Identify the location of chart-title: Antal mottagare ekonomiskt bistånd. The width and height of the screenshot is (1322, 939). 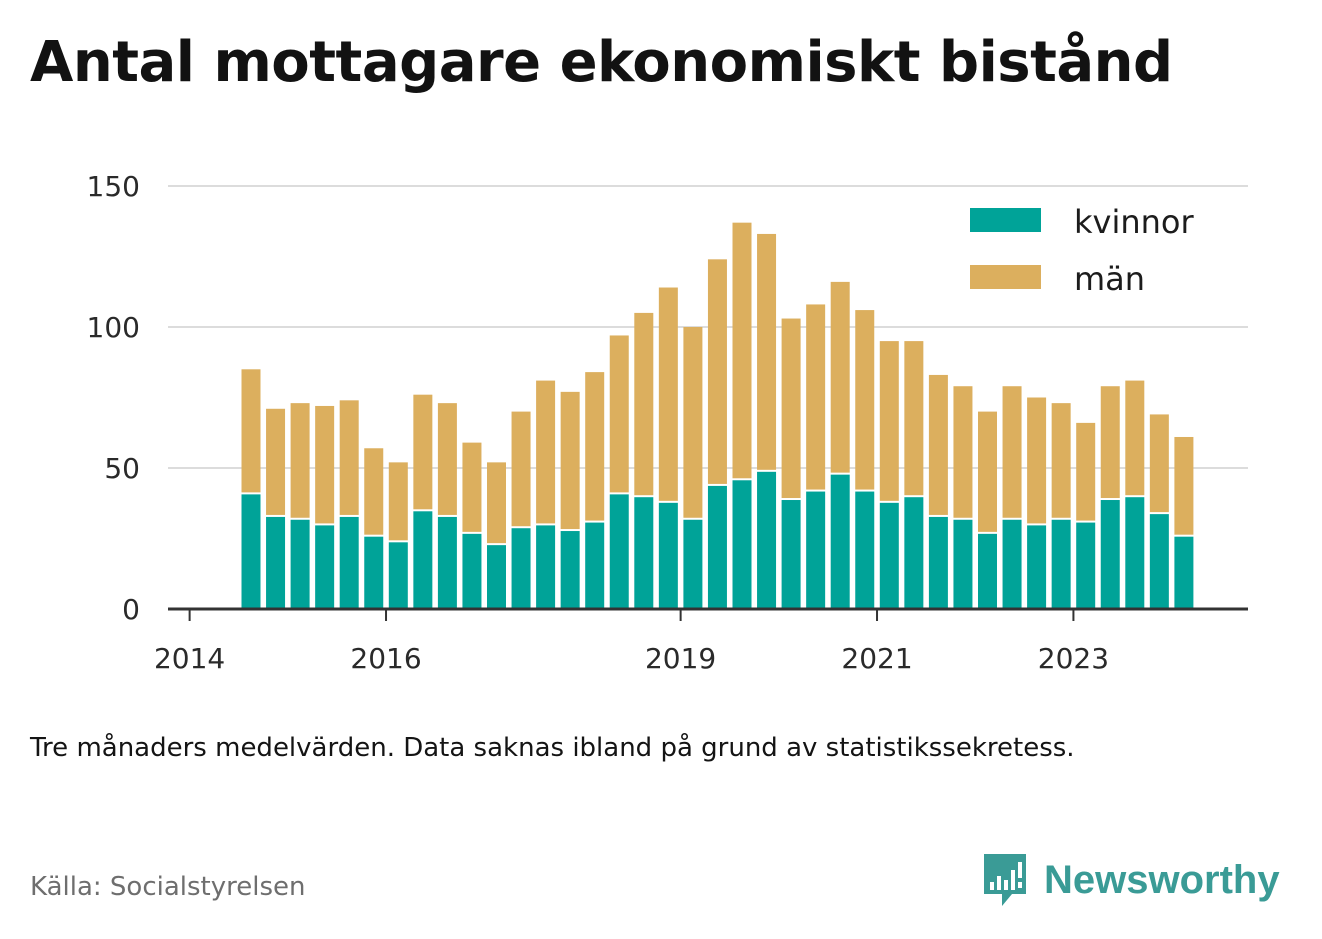
(601, 62).